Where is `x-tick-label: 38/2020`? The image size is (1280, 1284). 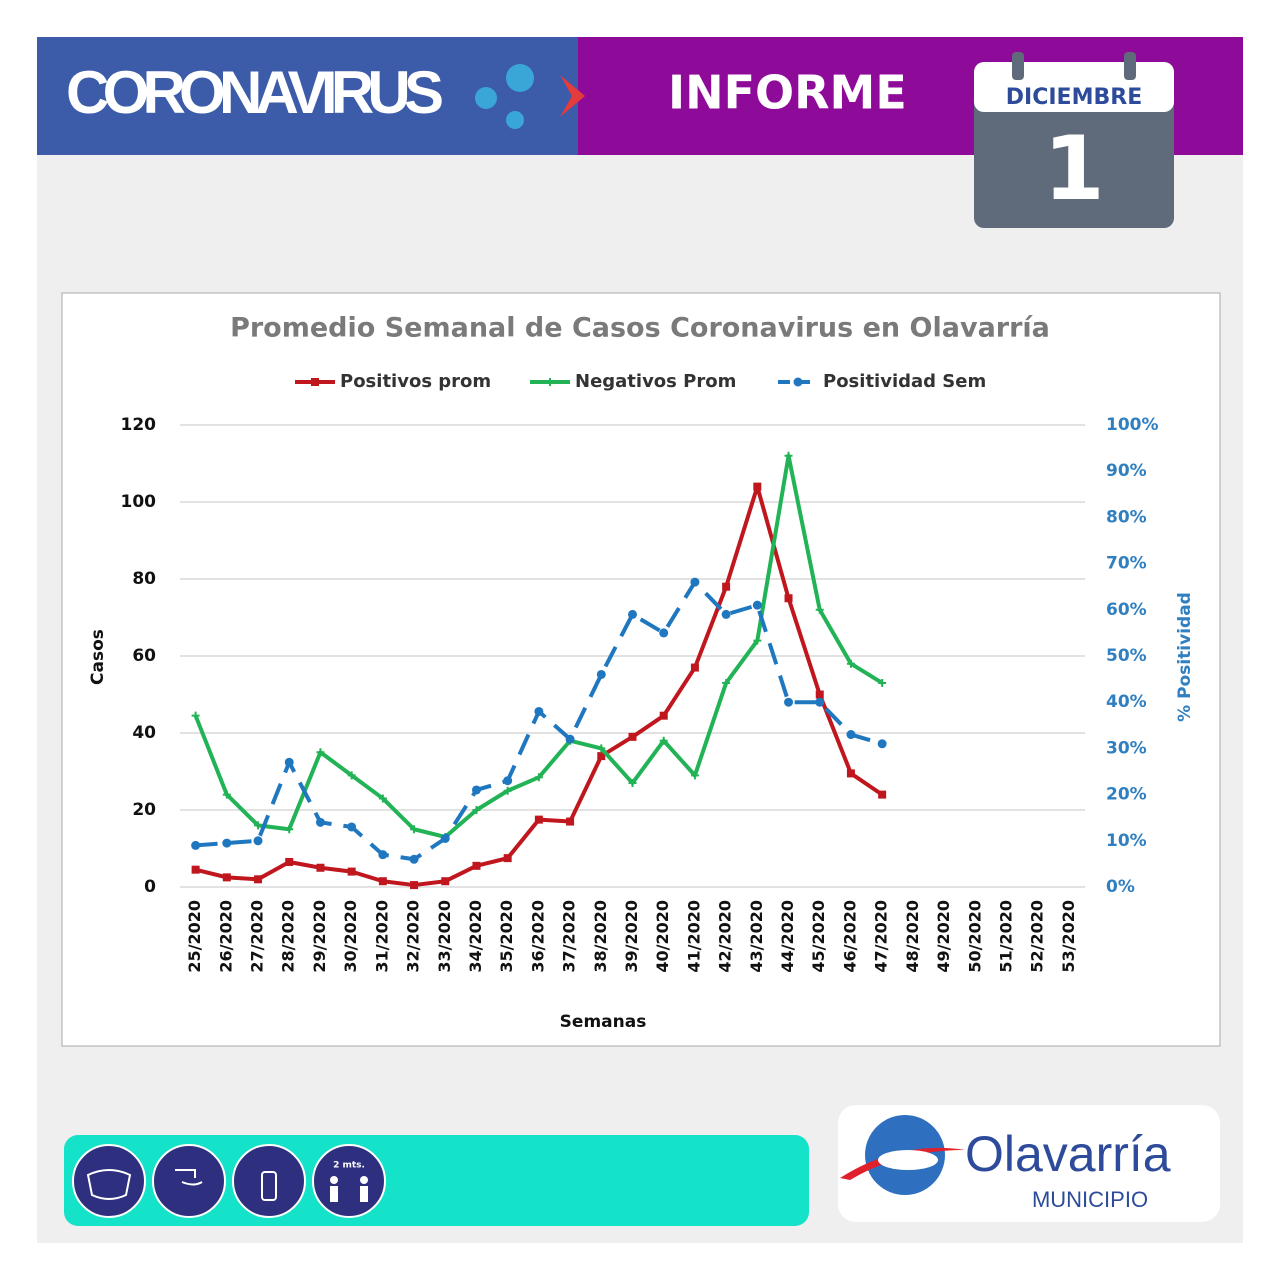 x-tick-label: 38/2020 is located at coordinates (600, 936).